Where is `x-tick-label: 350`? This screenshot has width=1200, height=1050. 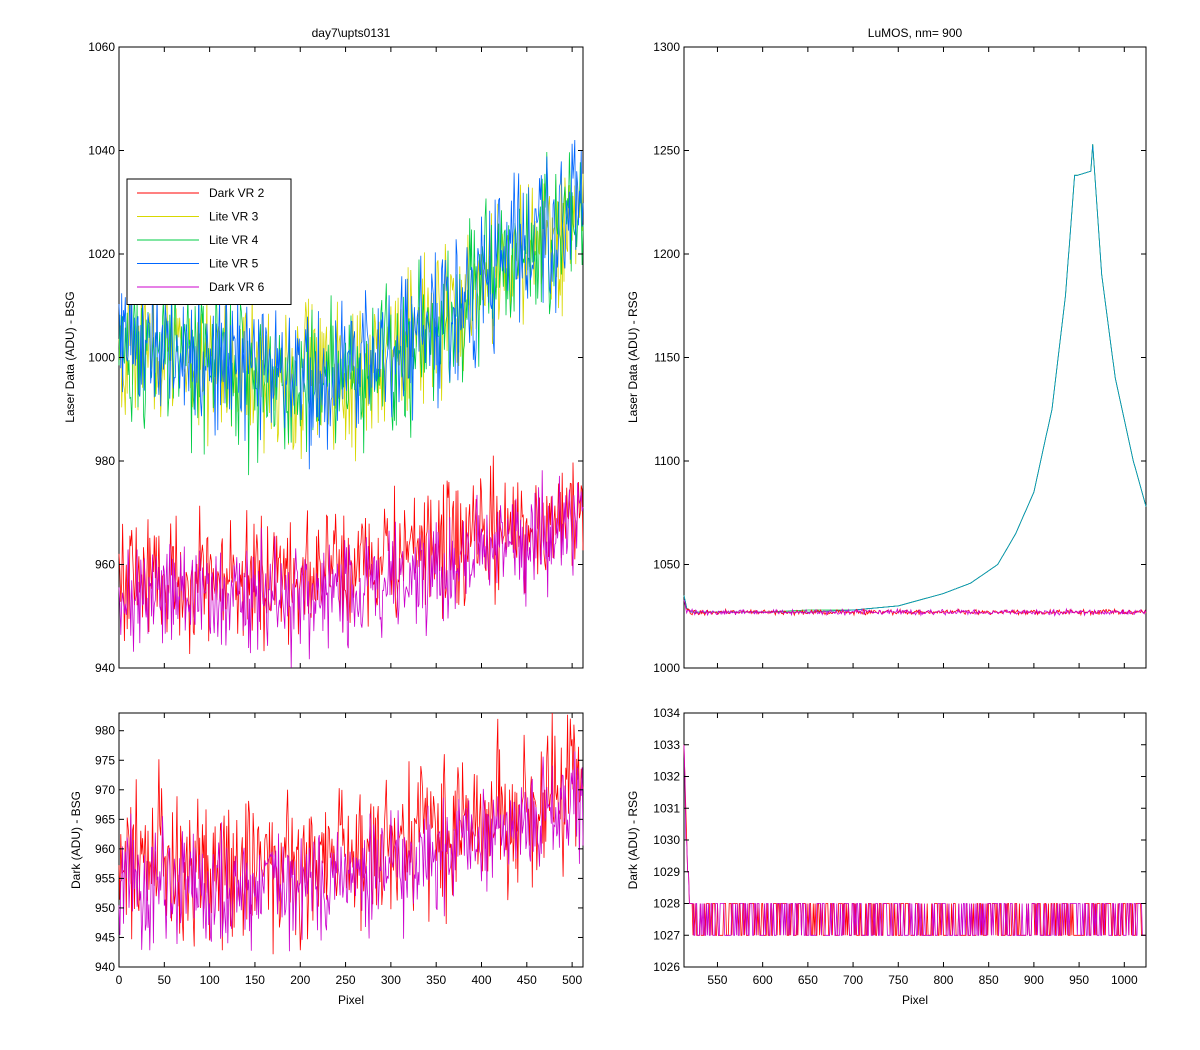
x-tick-label: 350 is located at coordinates (436, 980).